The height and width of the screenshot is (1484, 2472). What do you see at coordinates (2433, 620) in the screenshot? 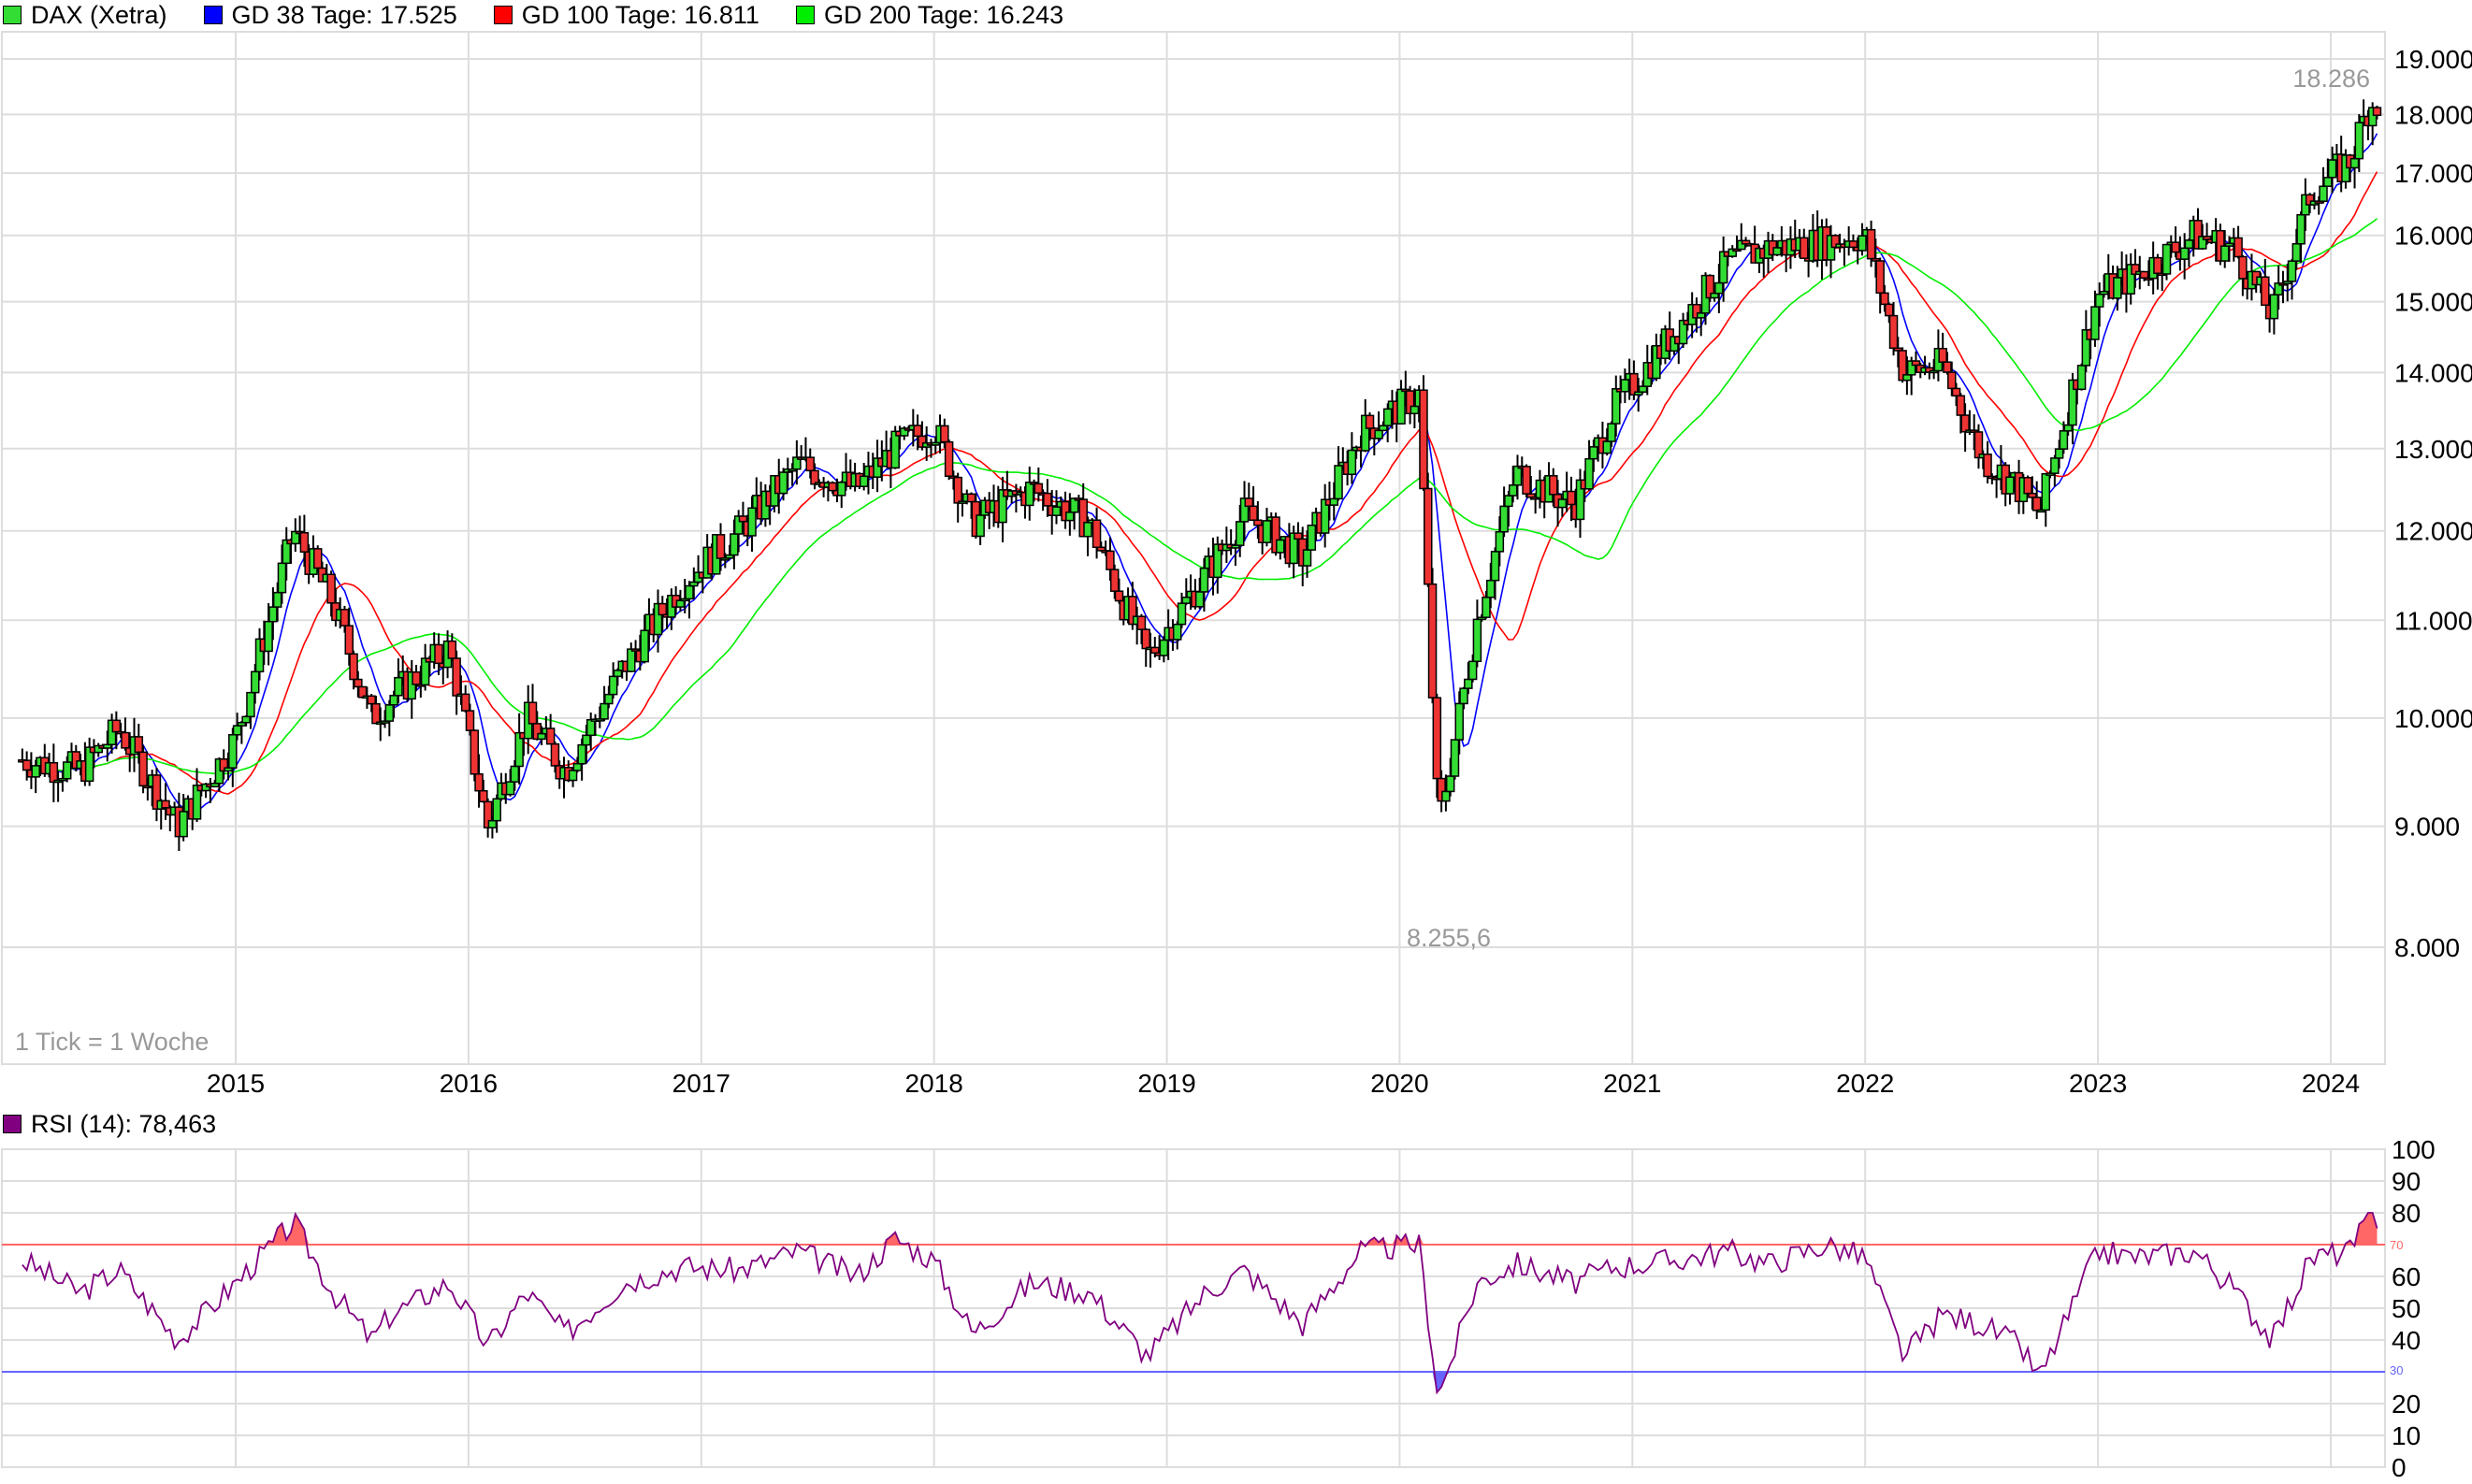
I see `y-tick-label: 11.000` at bounding box center [2433, 620].